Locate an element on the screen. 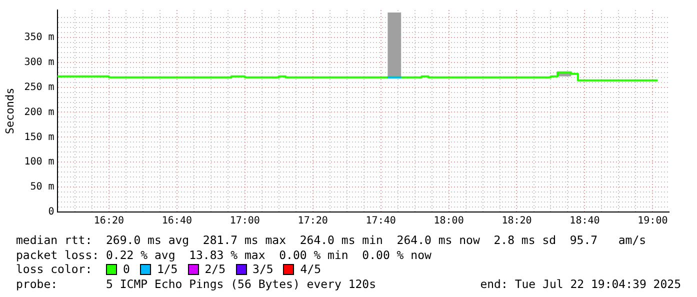 This screenshot has height=297, width=697. legend-label: 0 is located at coordinates (126, 269).